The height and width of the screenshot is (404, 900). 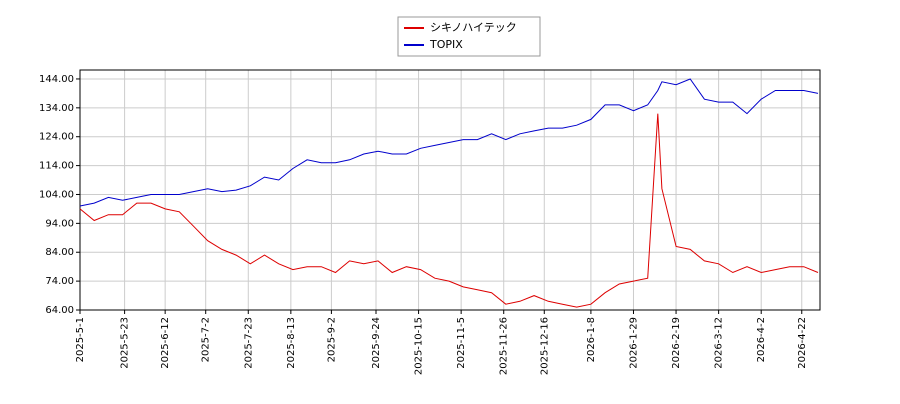 I want to click on x-tick-label: 2026-1-8, so click(x=591, y=339).